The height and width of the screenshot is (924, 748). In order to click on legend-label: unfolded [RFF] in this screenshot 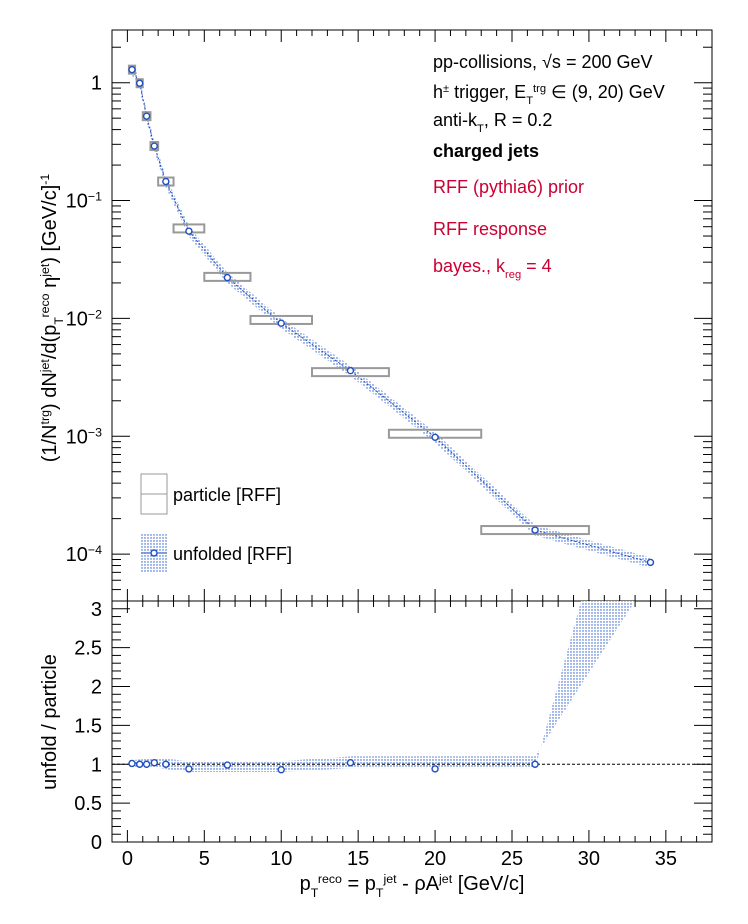, I will do `click(232, 554)`.